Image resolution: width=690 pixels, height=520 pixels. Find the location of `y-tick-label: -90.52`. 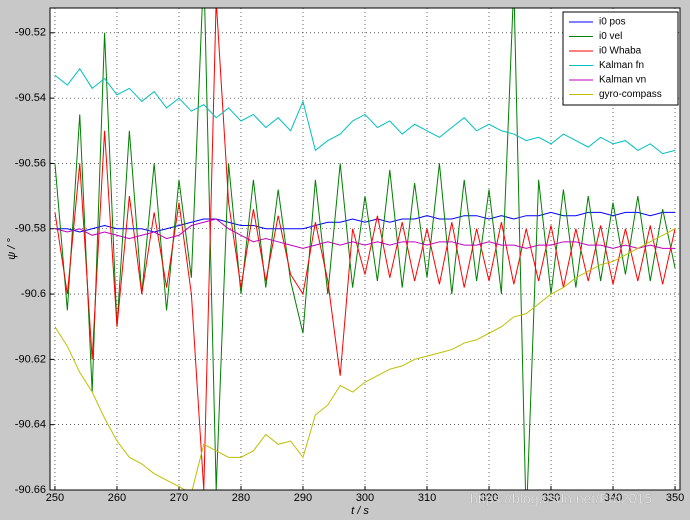

y-tick-label: -90.52 is located at coordinates (30, 33).